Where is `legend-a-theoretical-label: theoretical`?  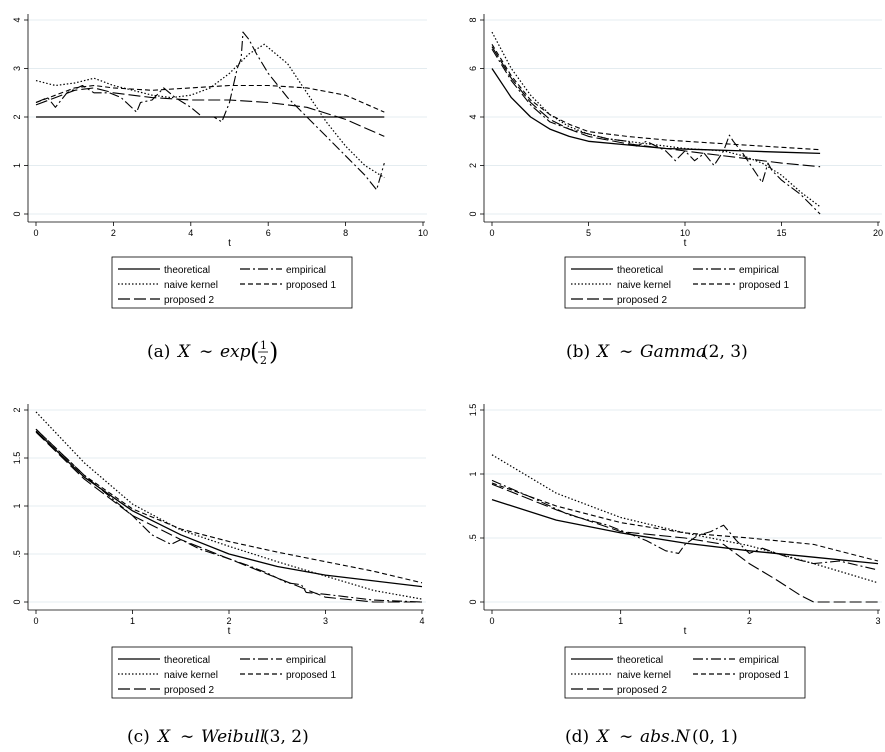 legend-a-theoretical-label: theoretical is located at coordinates (187, 270).